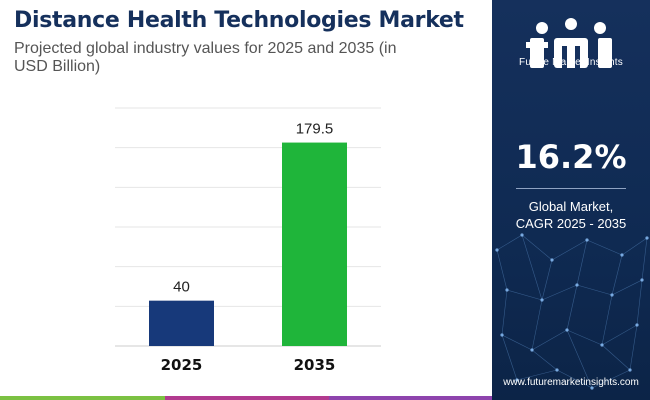 Image resolution: width=650 pixels, height=400 pixels. Describe the element at coordinates (315, 129) in the screenshot. I see `bar-value-label: 179.5` at that location.